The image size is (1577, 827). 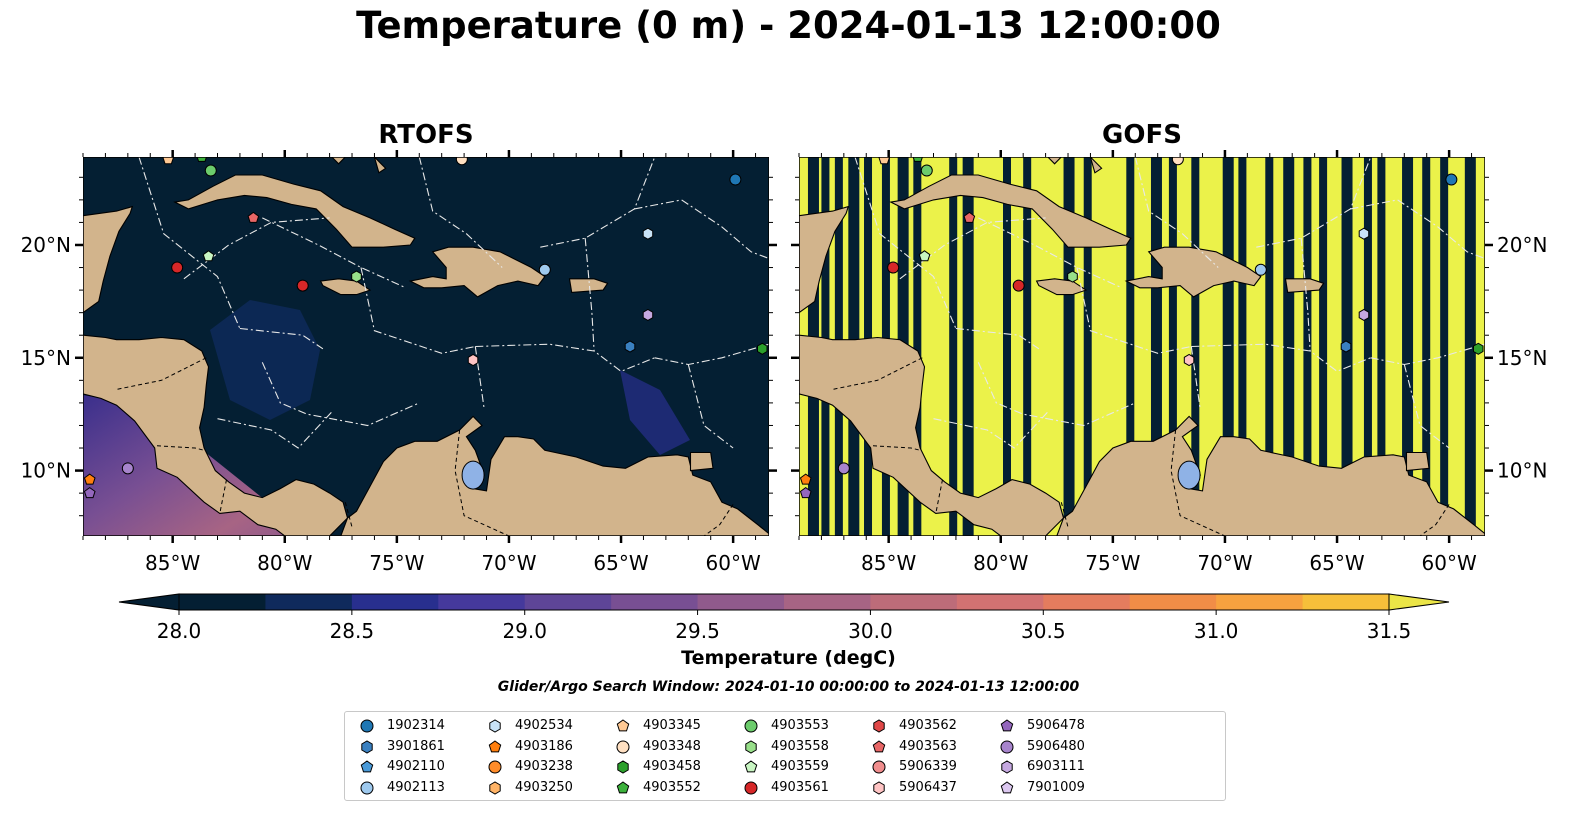 What do you see at coordinates (352, 631) in the screenshot?
I see `colorbar-tick-label: 28.5` at bounding box center [352, 631].